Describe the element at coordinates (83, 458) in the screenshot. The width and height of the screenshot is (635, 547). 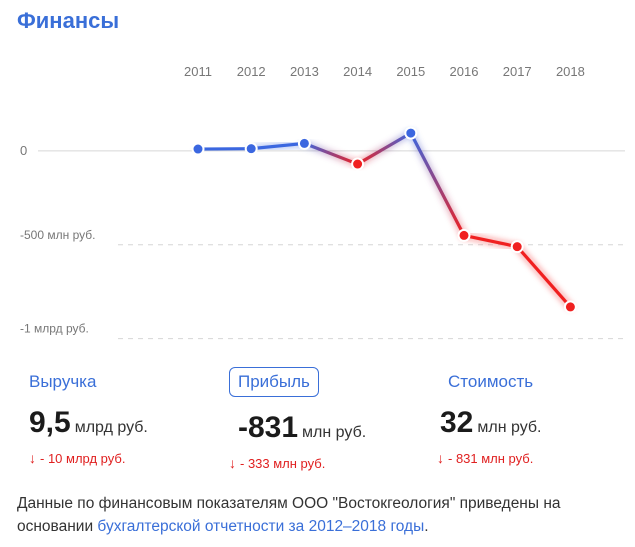
I see `metric-revenue-change: - 10 млрд руб.` at that location.